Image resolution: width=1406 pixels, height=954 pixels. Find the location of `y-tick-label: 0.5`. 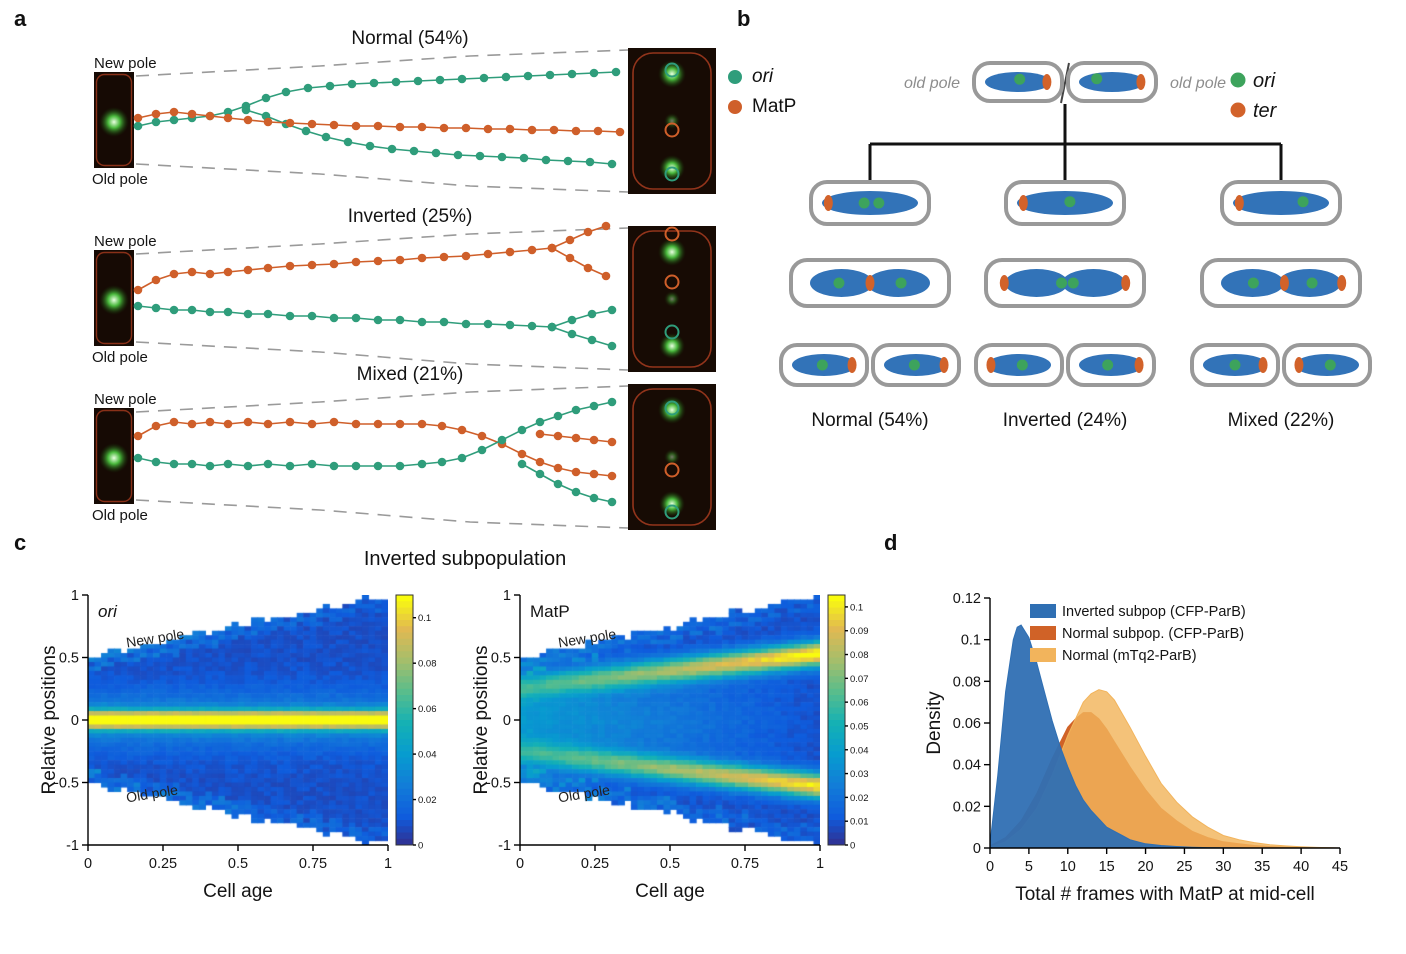

y-tick-label: 0.5 is located at coordinates (69, 659).